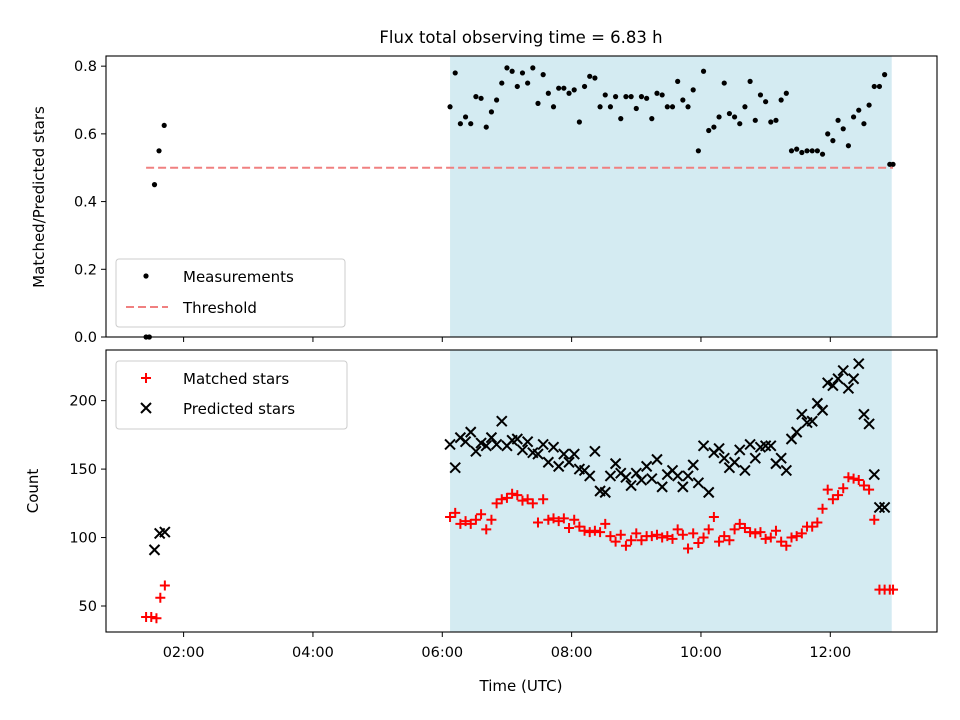 This screenshot has height=720, width=960. I want to click on legend-threshold-label: Threshold, so click(219, 308).